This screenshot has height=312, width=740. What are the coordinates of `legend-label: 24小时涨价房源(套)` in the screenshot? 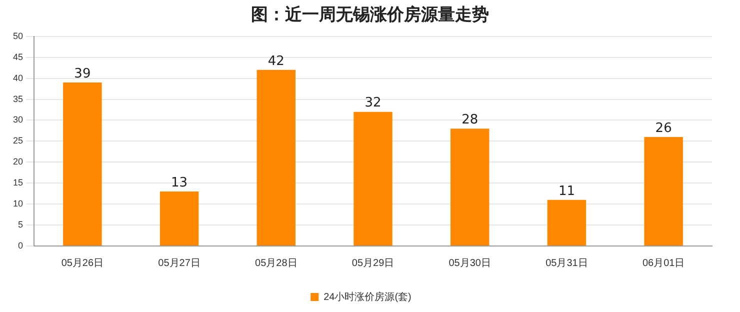 It's located at (368, 296).